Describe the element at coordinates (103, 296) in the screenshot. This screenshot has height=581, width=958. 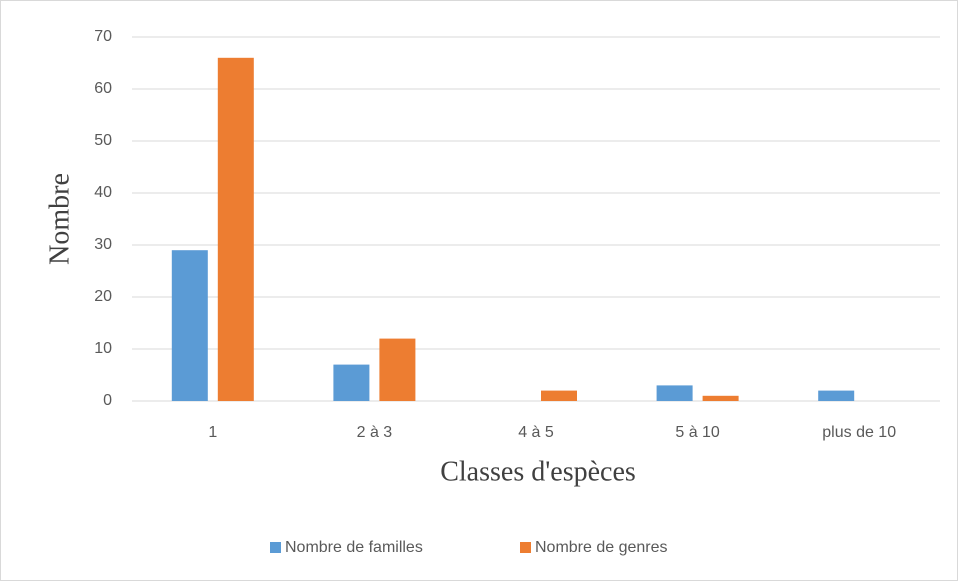
I see `y-tick-label: 20` at that location.